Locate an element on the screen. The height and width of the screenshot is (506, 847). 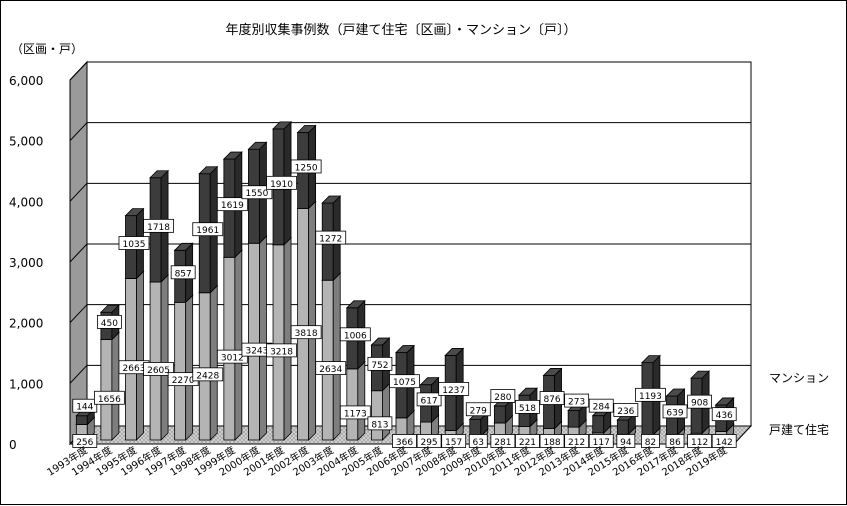
data-label-mansion: 1272 is located at coordinates (331, 237).